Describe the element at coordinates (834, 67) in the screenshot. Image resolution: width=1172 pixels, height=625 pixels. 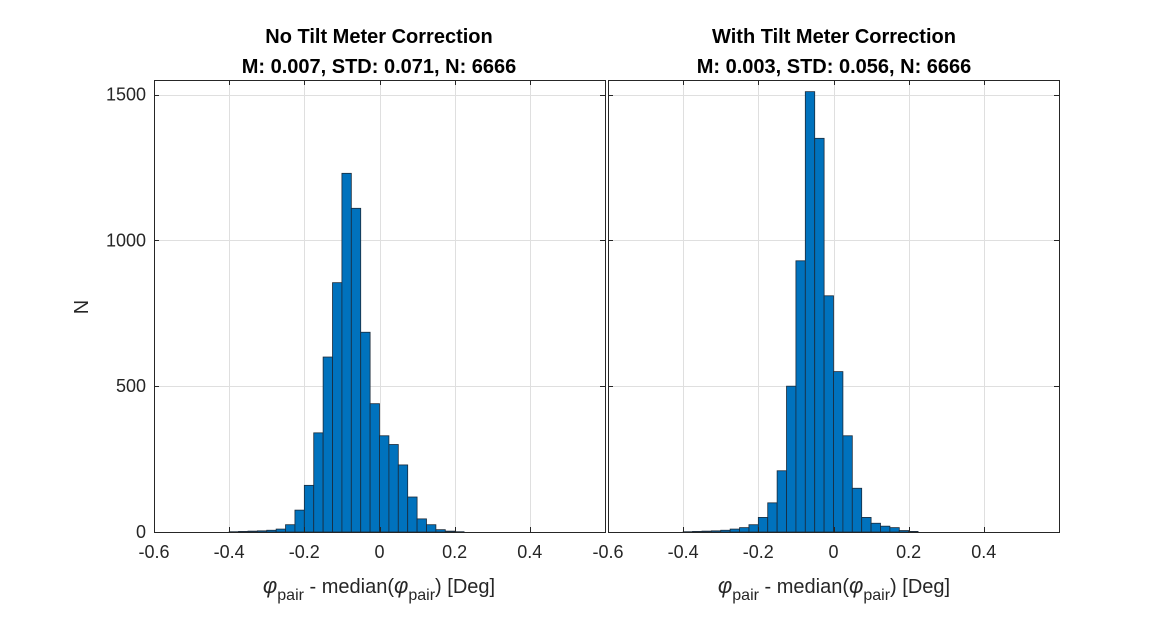
I see `right-title-line-2: M: 0.003, STD: 0.056, N: 6666` at that location.